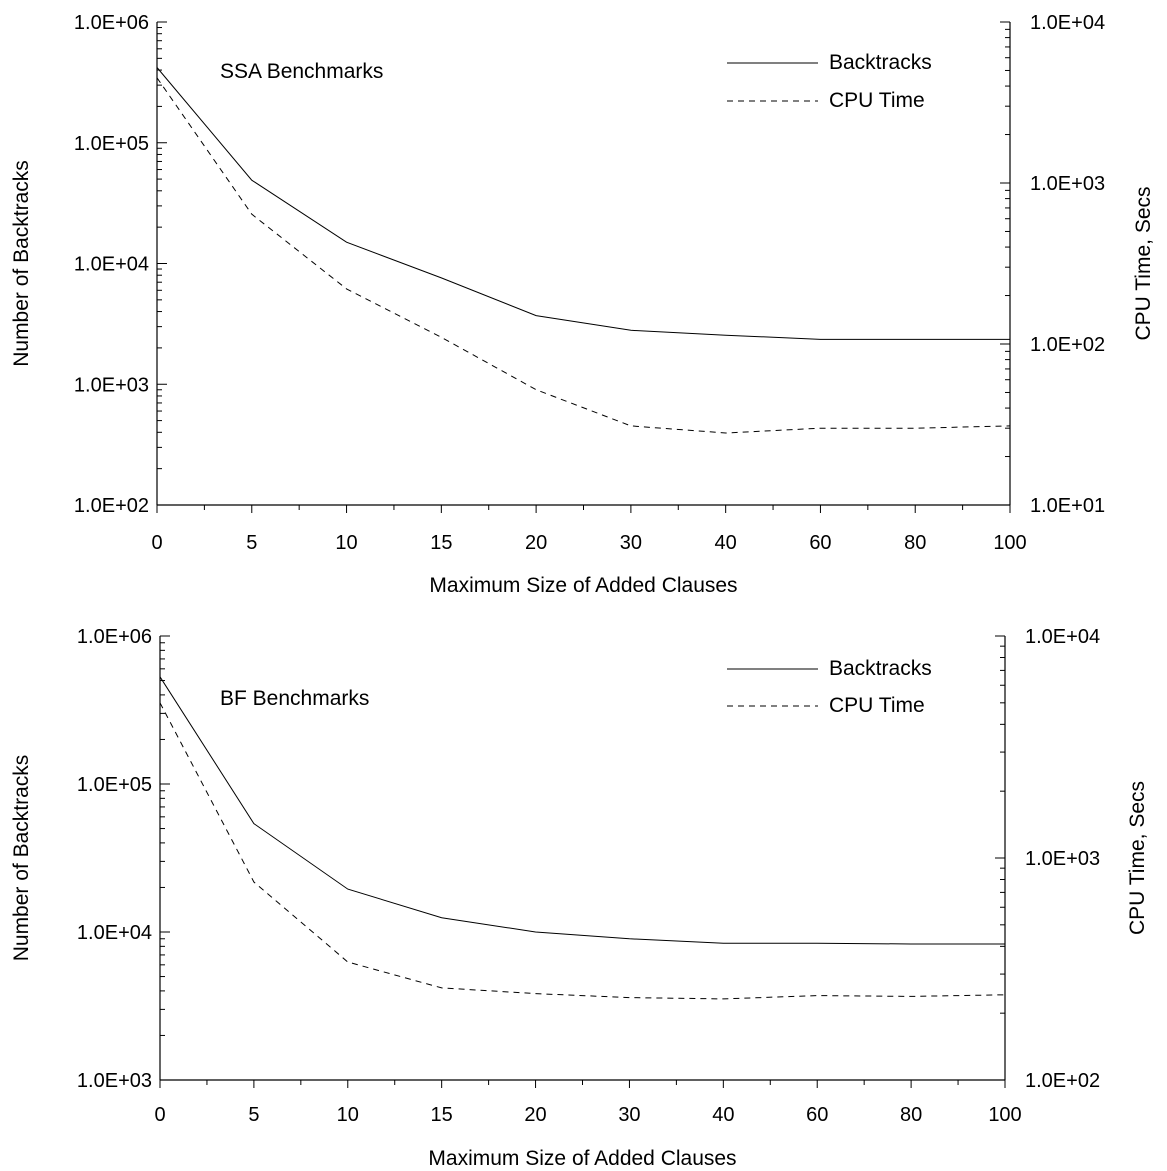 Image resolution: width=1167 pixels, height=1171 pixels. What do you see at coordinates (294, 698) in the screenshot?
I see `chart-annotation: BF Benchmarks` at bounding box center [294, 698].